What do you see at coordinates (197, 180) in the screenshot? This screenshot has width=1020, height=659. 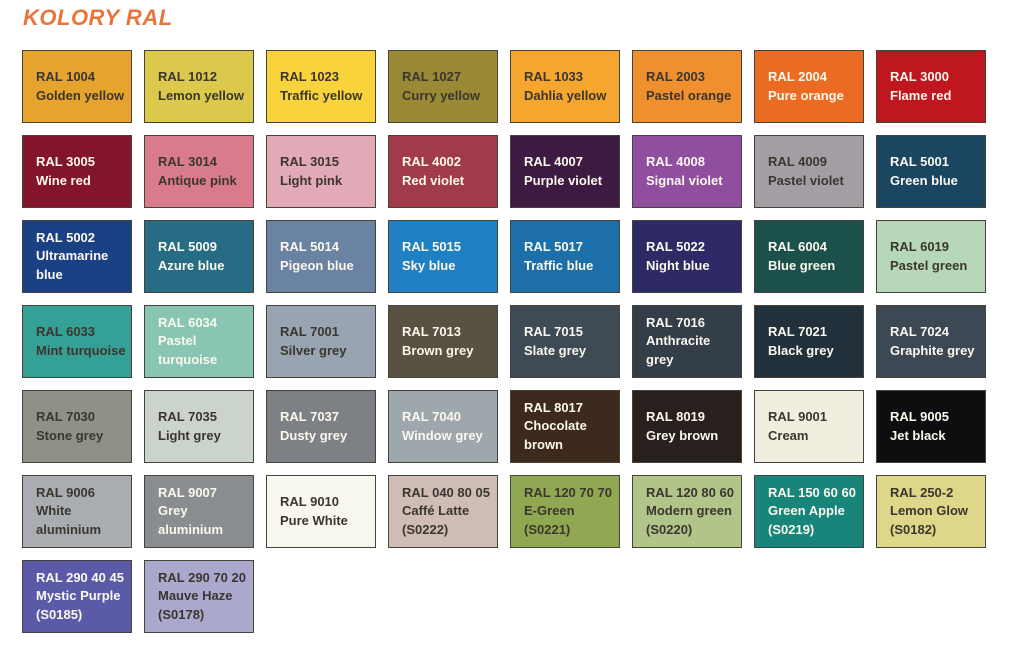 I see `swatch-name: Antique pink` at bounding box center [197, 180].